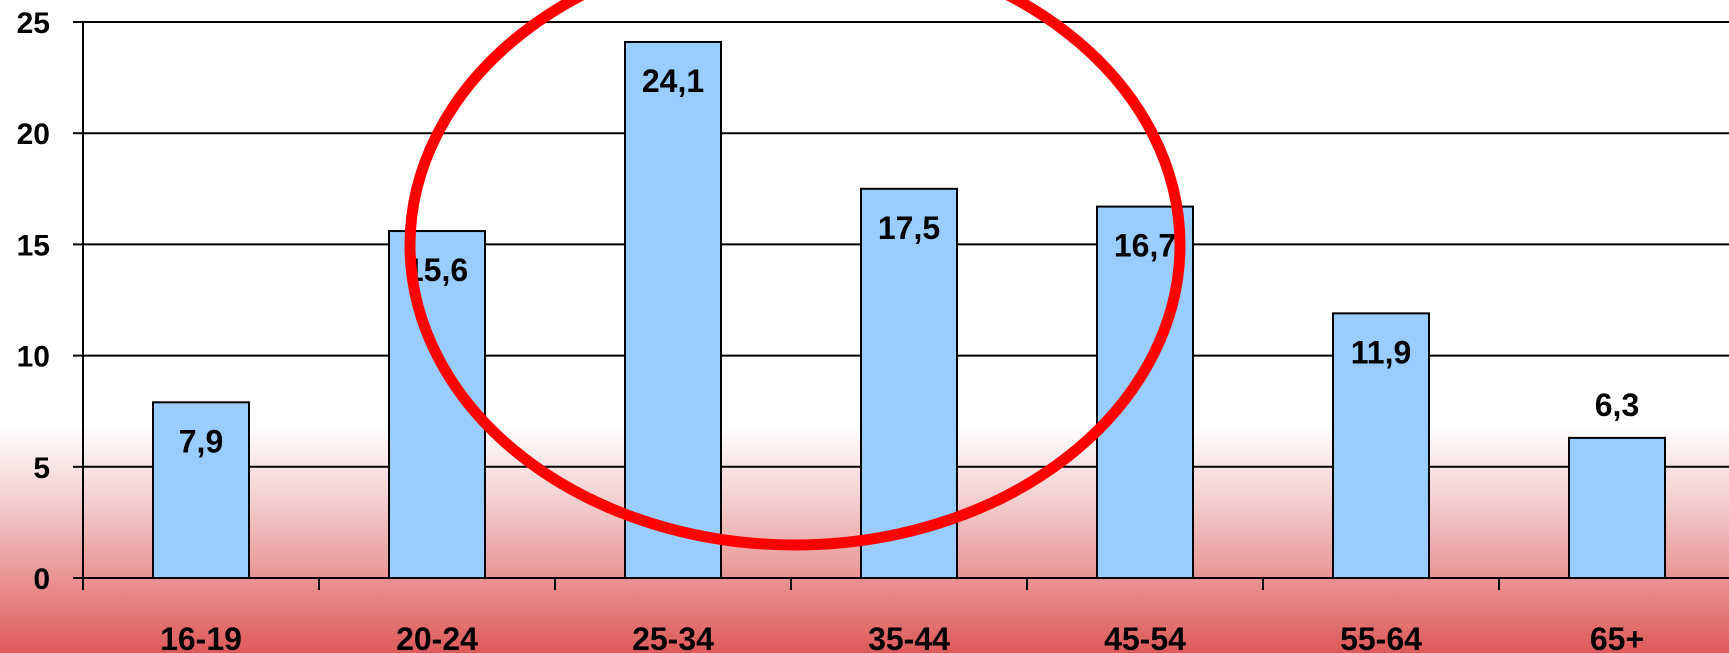 The width and height of the screenshot is (1729, 653). Describe the element at coordinates (1145, 246) in the screenshot. I see `data-label: 16,7` at that location.